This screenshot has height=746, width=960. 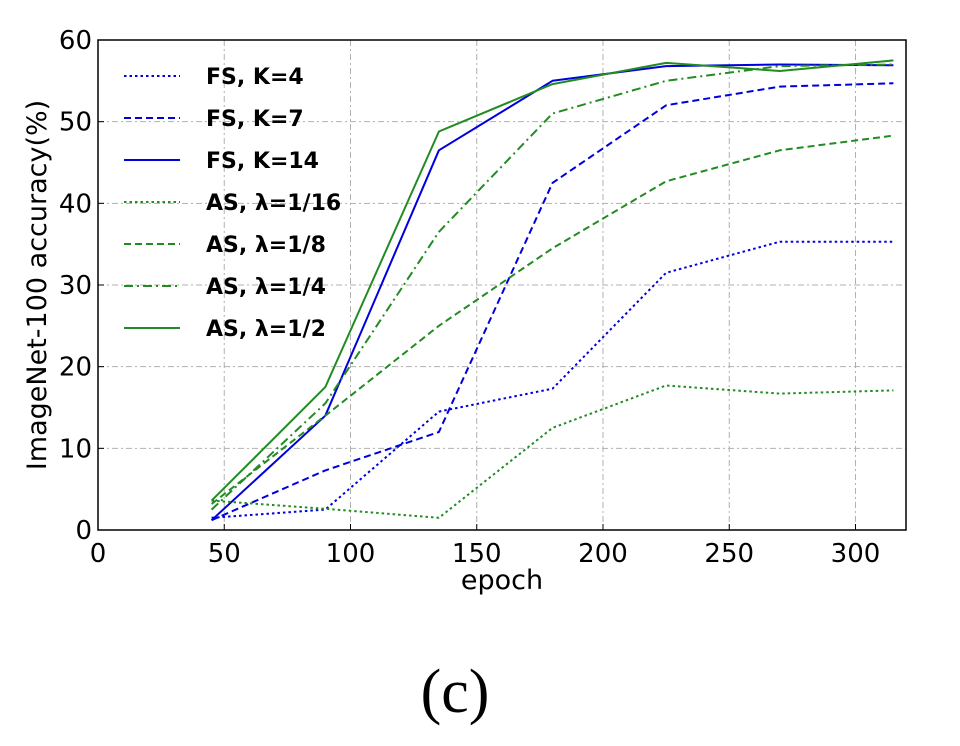 I want to click on y-axis-label: ImageNet-100 accuracy(%), so click(x=37, y=285).